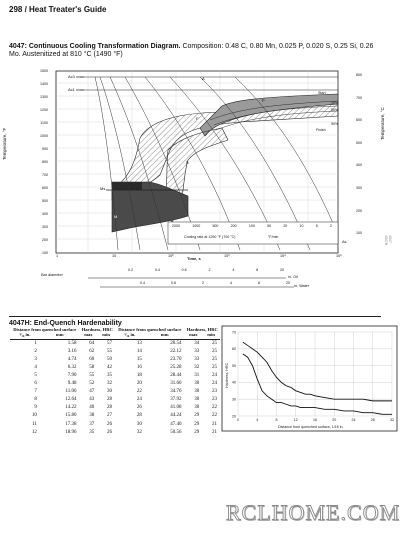 This screenshot has width=407, height=543. Describe the element at coordinates (34, 424) in the screenshot. I see `table-cell: 11` at that location.